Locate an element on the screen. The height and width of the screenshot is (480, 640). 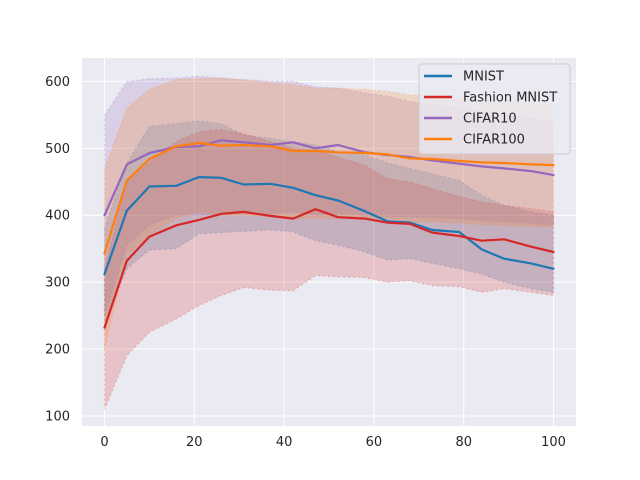
y-tick-label: 200 is located at coordinates (57, 350).